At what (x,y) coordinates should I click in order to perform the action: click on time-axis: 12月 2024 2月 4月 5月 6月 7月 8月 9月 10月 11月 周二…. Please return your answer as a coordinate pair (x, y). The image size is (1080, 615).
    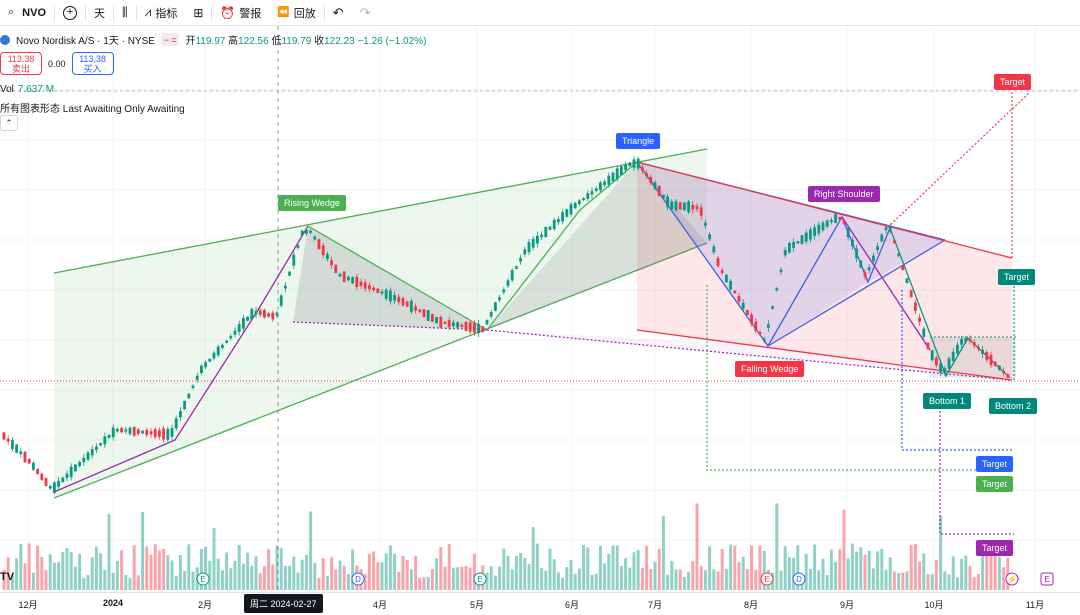
    Looking at the image, I should click on (540, 603).